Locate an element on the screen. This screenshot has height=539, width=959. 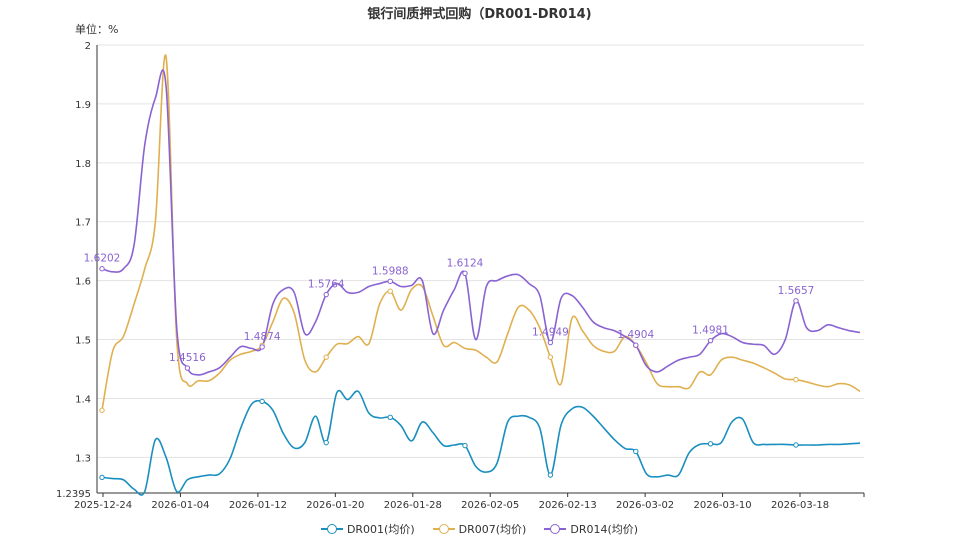
y-tick-label: 1.7 is located at coordinates (83, 223).